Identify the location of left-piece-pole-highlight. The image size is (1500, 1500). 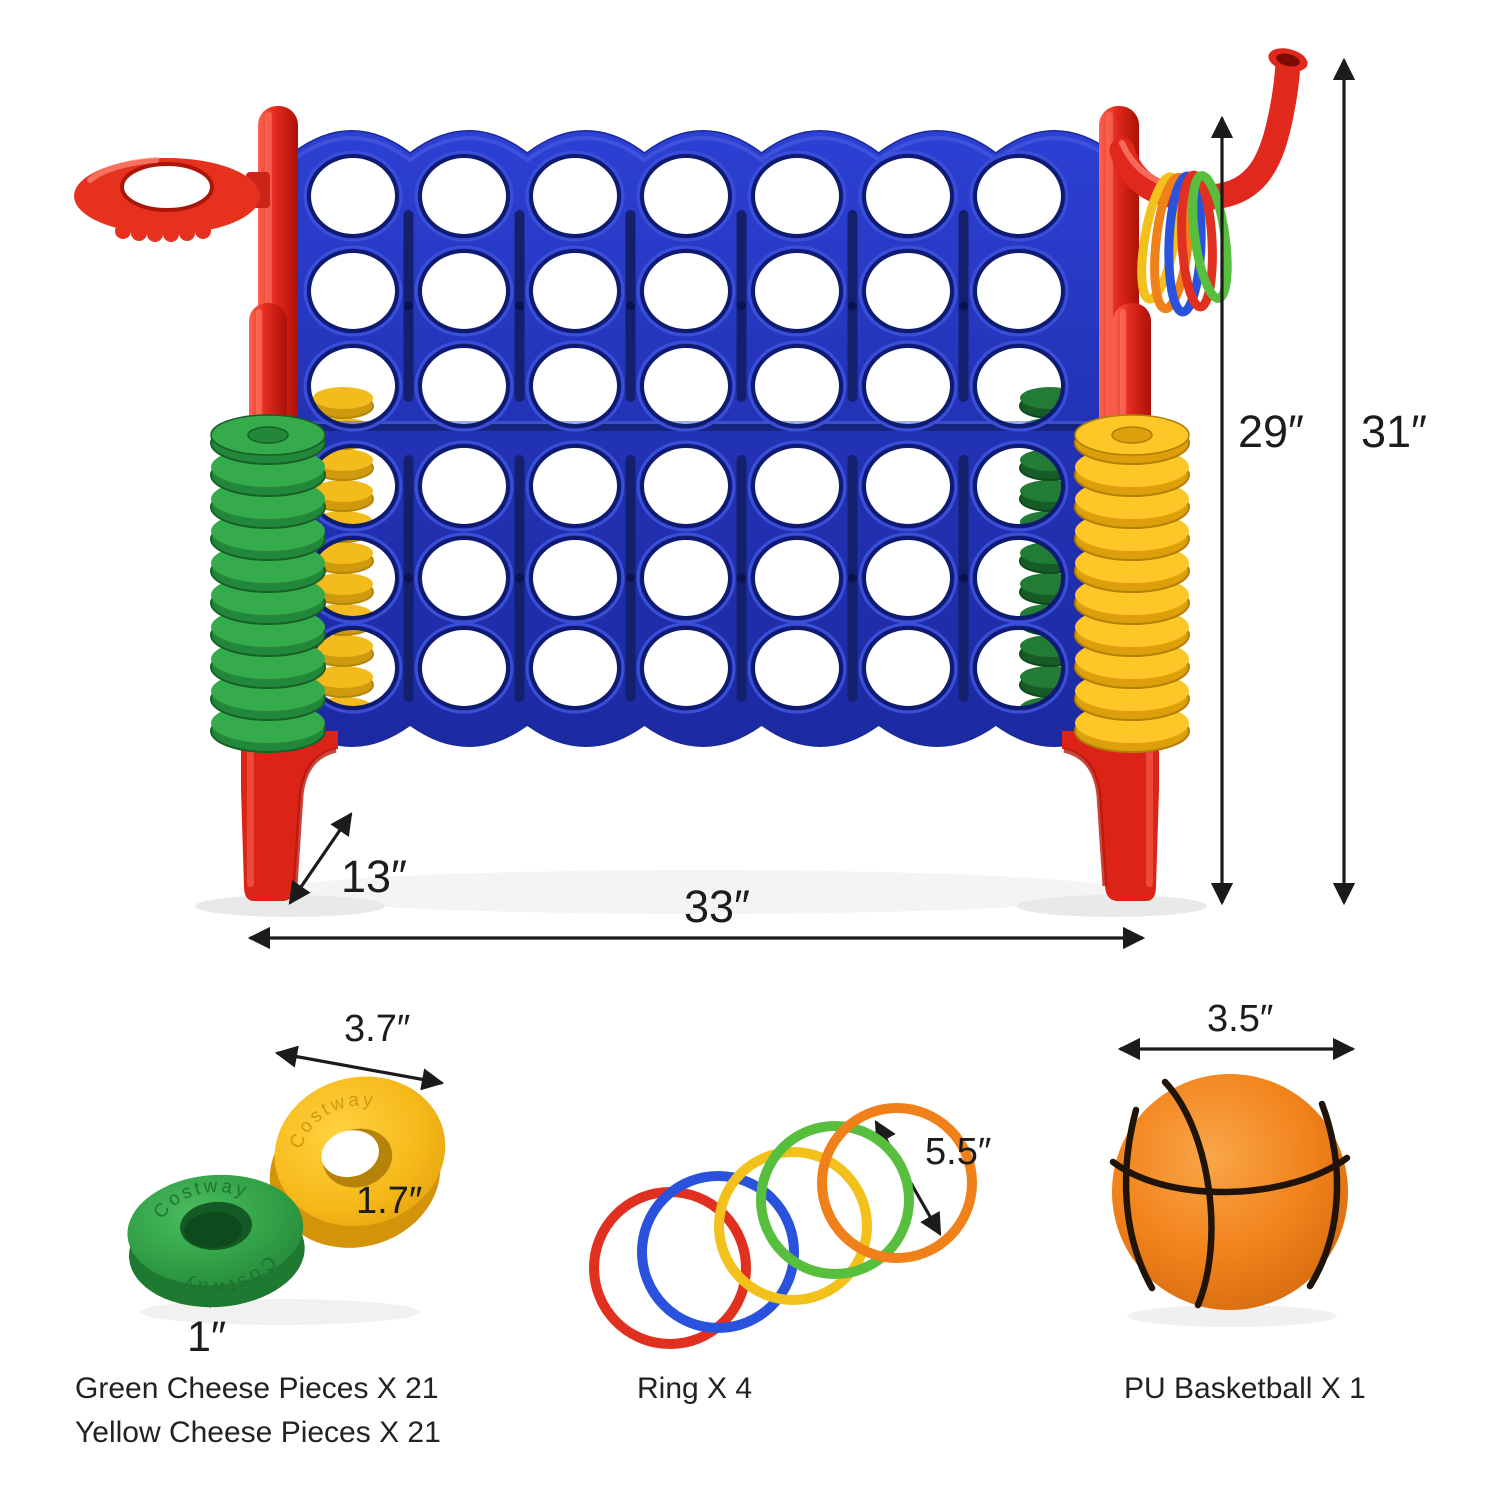
(259, 374).